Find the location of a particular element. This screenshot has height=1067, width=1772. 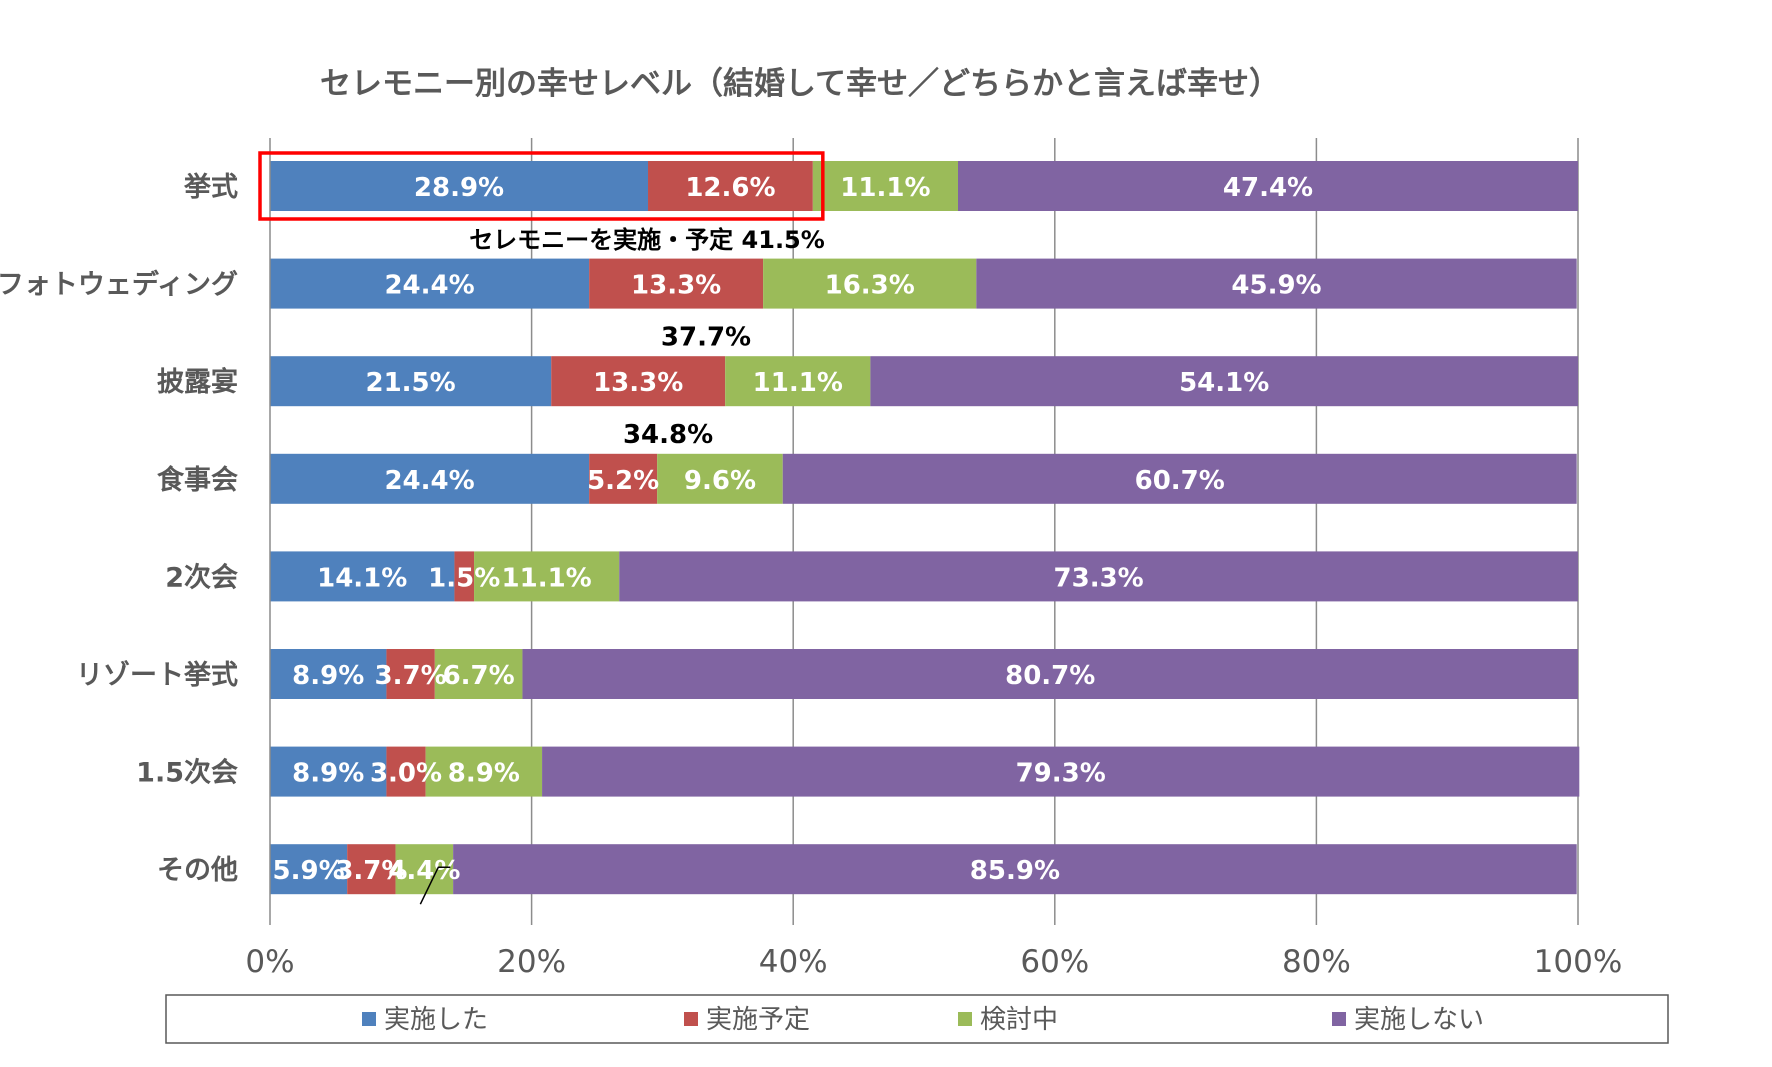

legend-label: 実施しない is located at coordinates (1419, 1020).